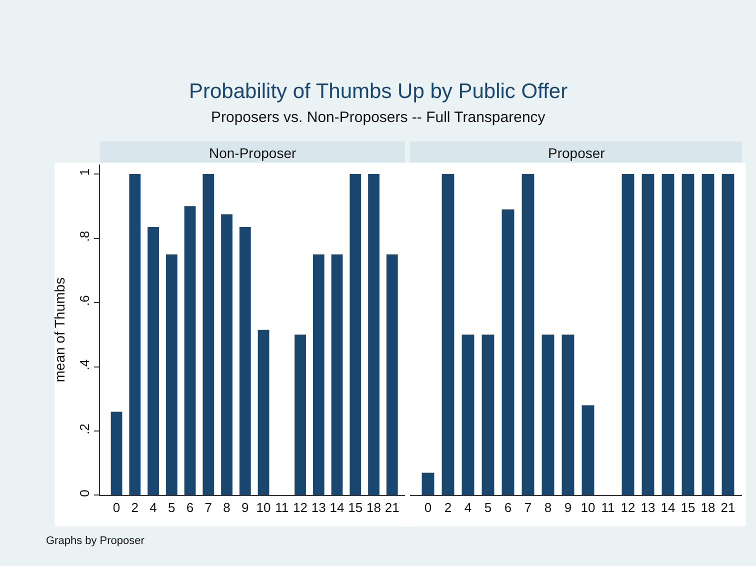 Image resolution: width=756 pixels, height=566 pixels. I want to click on y-tick-label: .8, so click(84, 236).